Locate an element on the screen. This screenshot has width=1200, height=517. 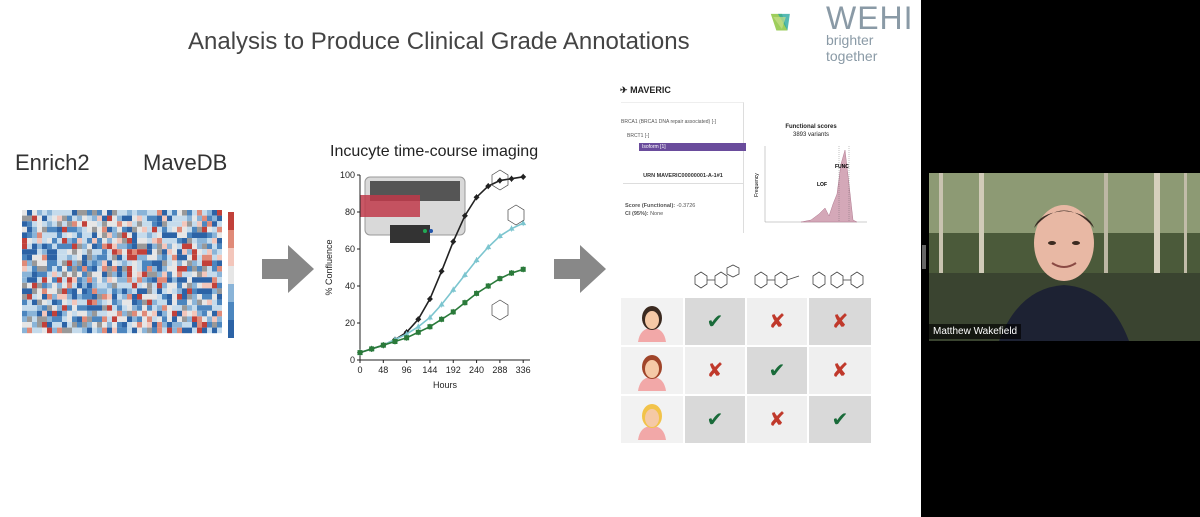
plot-subtitle: 3893 variants is located at coordinates (811, 135).